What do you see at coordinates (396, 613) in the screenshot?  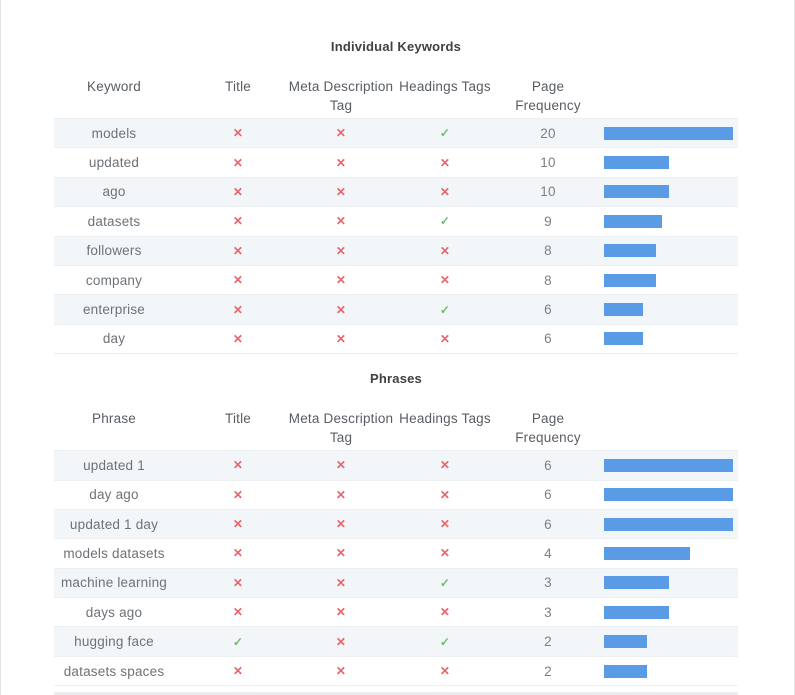 I see `table-row: days ago ✕ ✕ ✕ 3` at bounding box center [396, 613].